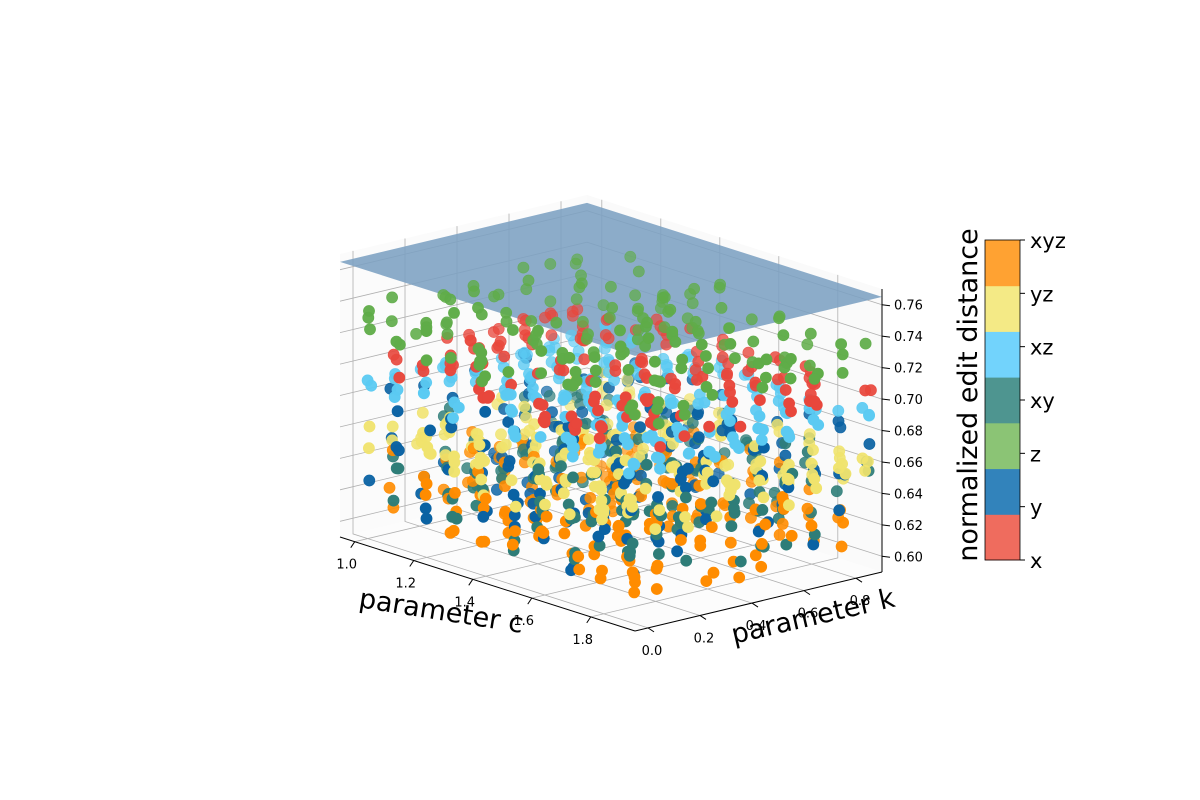 The height and width of the screenshot is (800, 1200). What do you see at coordinates (441, 611) in the screenshot?
I see `x-axis-title: parameter c` at bounding box center [441, 611].